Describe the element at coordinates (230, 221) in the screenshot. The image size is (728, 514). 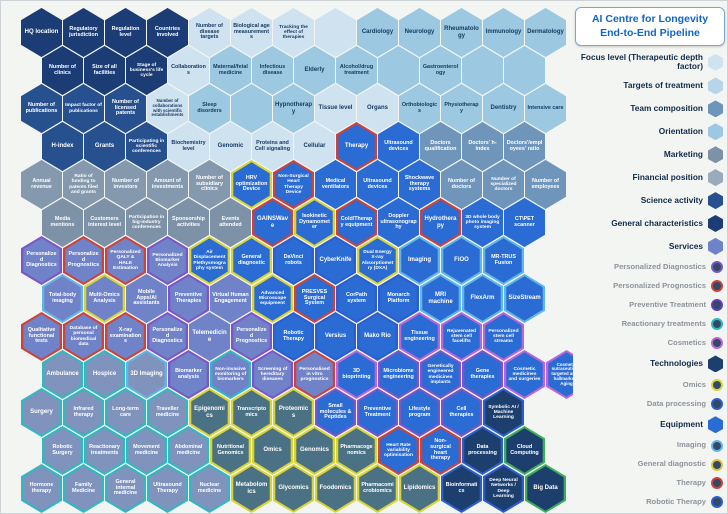
I see `hex-label: Events attended` at that location.